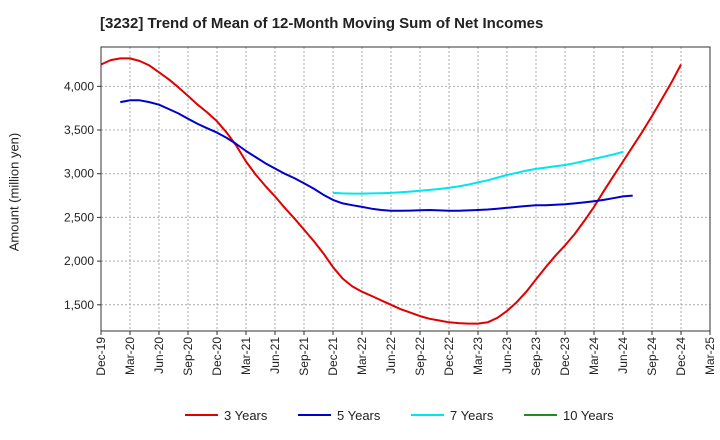  What do you see at coordinates (623, 355) in the screenshot?
I see `x-tick-label: Jun-24` at bounding box center [623, 355].